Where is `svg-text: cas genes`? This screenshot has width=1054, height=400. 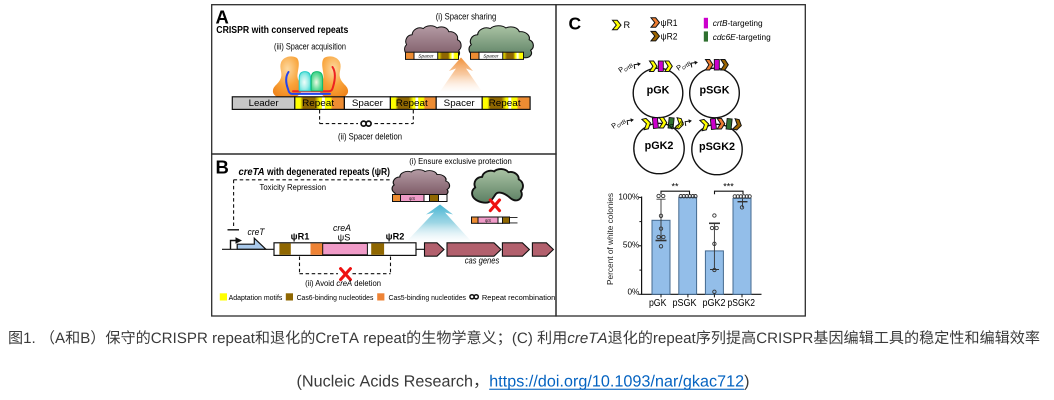 svg-text: cas genes is located at coordinates (482, 260).